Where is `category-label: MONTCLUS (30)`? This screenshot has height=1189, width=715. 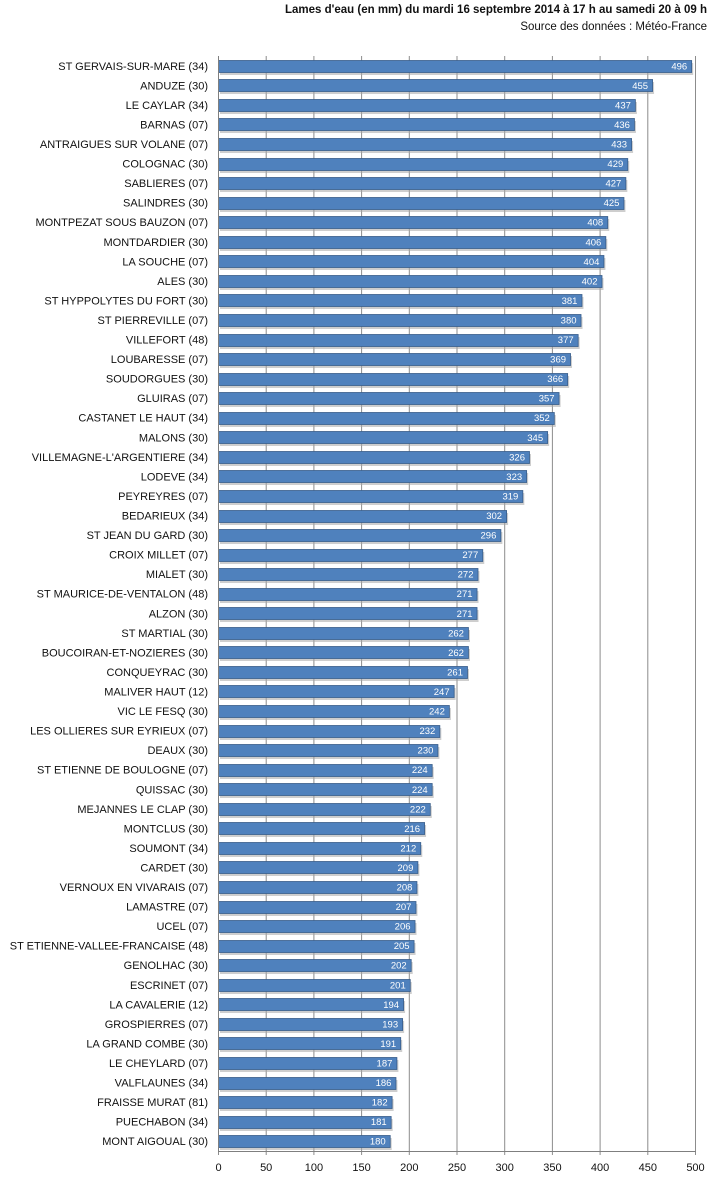
category-label: MONTCLUS (30) is located at coordinates (166, 829).